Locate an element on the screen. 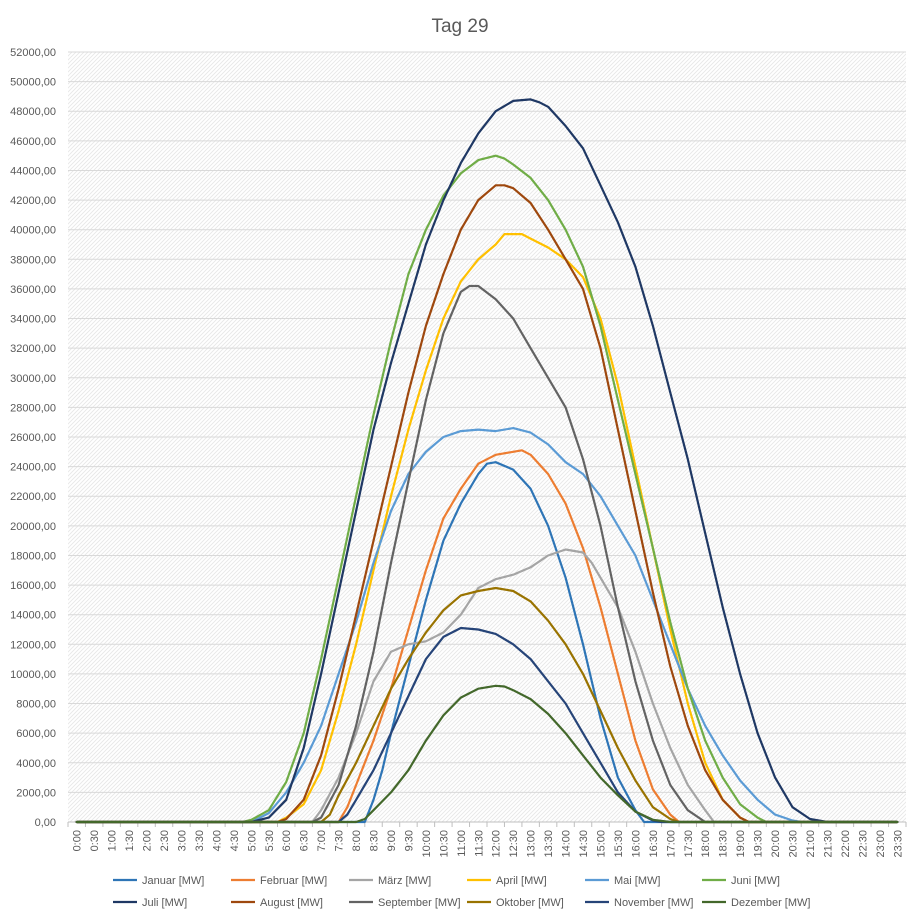 This screenshot has height=921, width=921. y-tick-label: 16000,00 is located at coordinates (33, 586).